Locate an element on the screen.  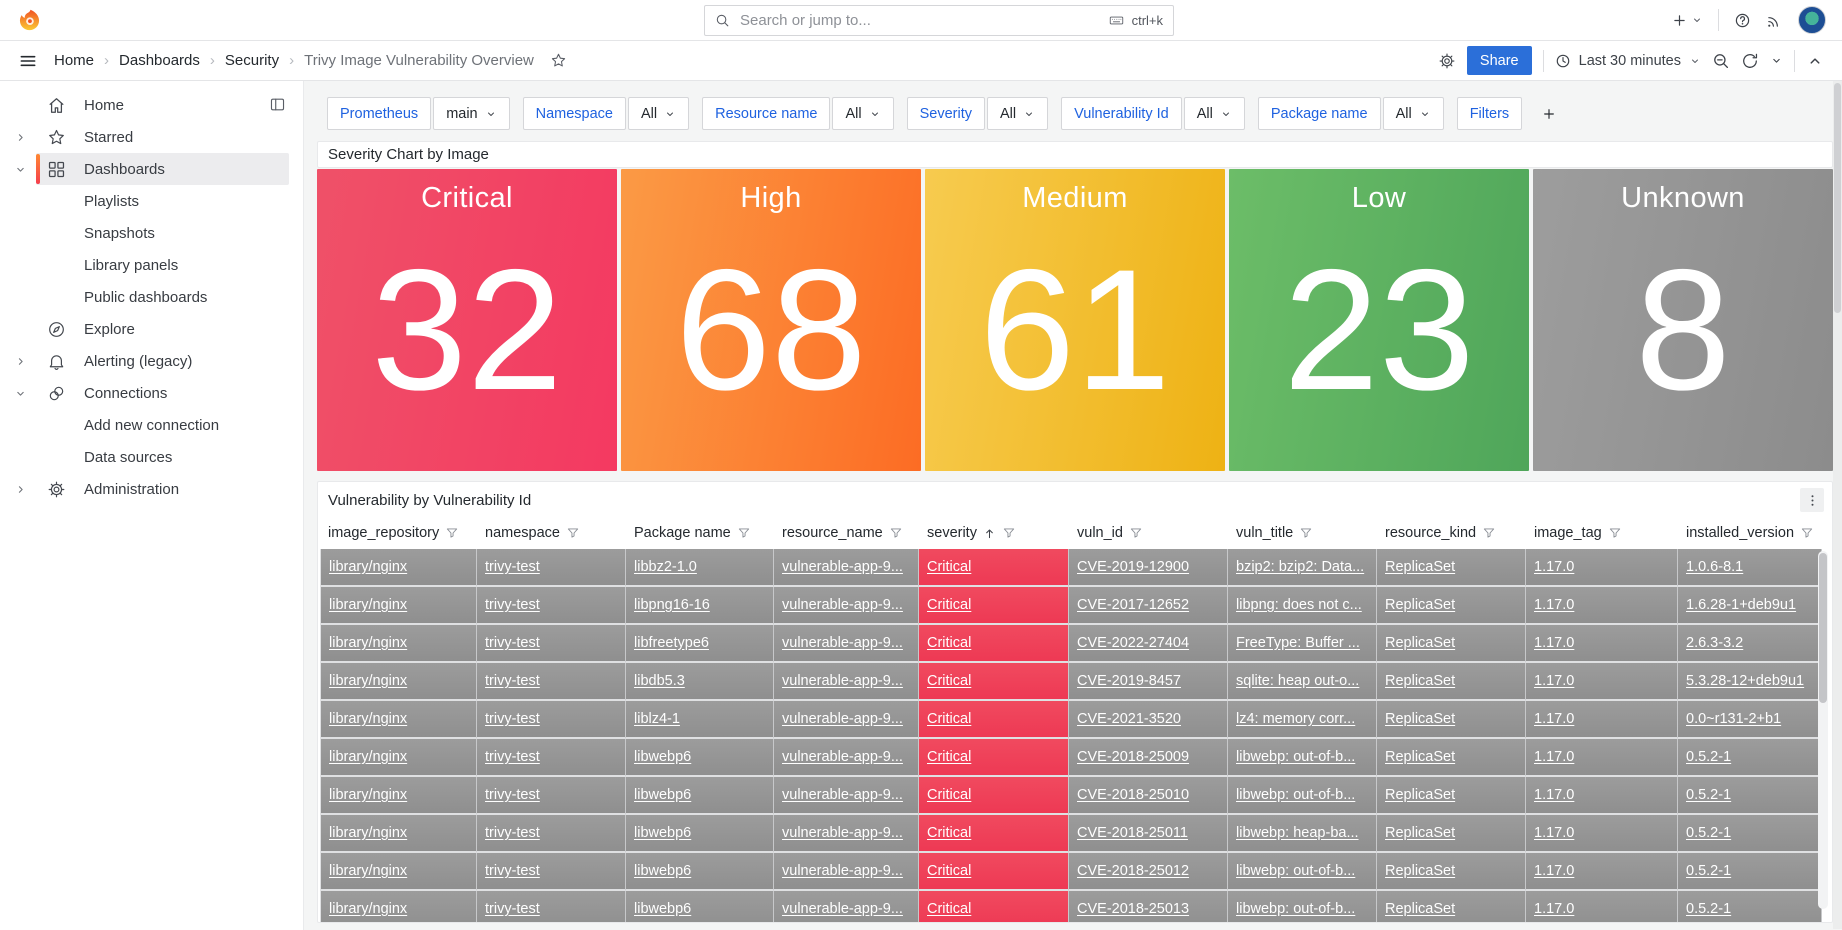
breadcrumb-item-security: Security is located at coordinates (252, 60).